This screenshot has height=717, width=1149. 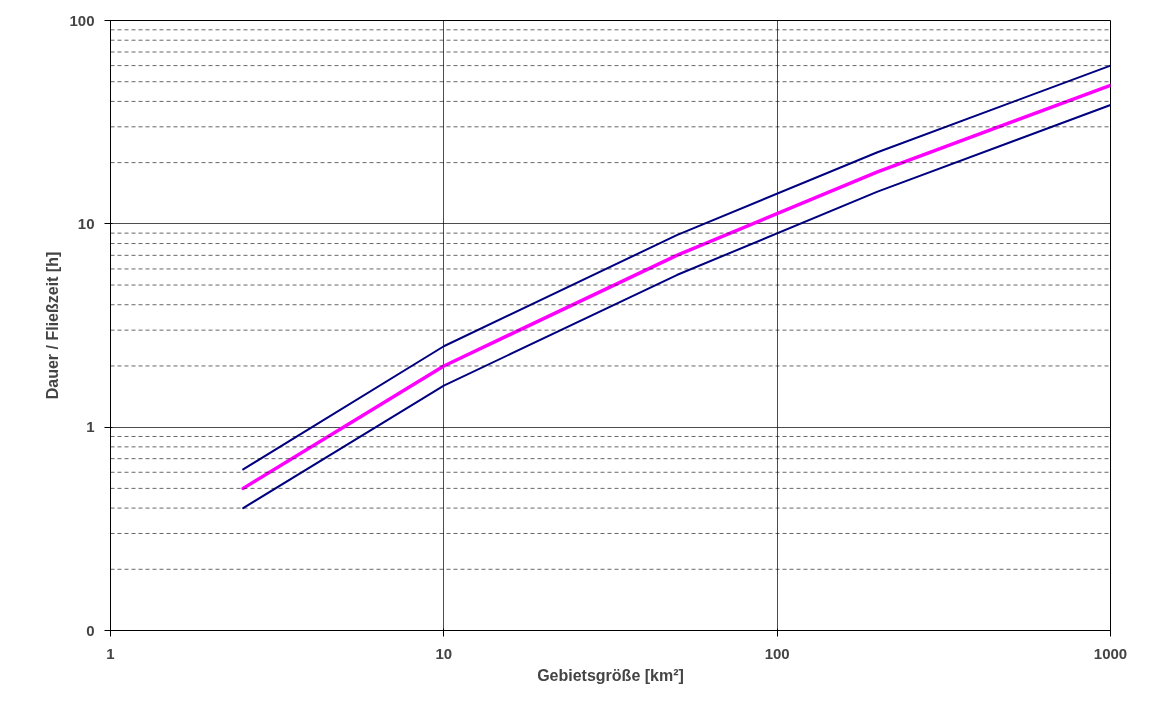 I want to click on y-axis-title: Dauer / Fließzeit [h], so click(x=53, y=325).